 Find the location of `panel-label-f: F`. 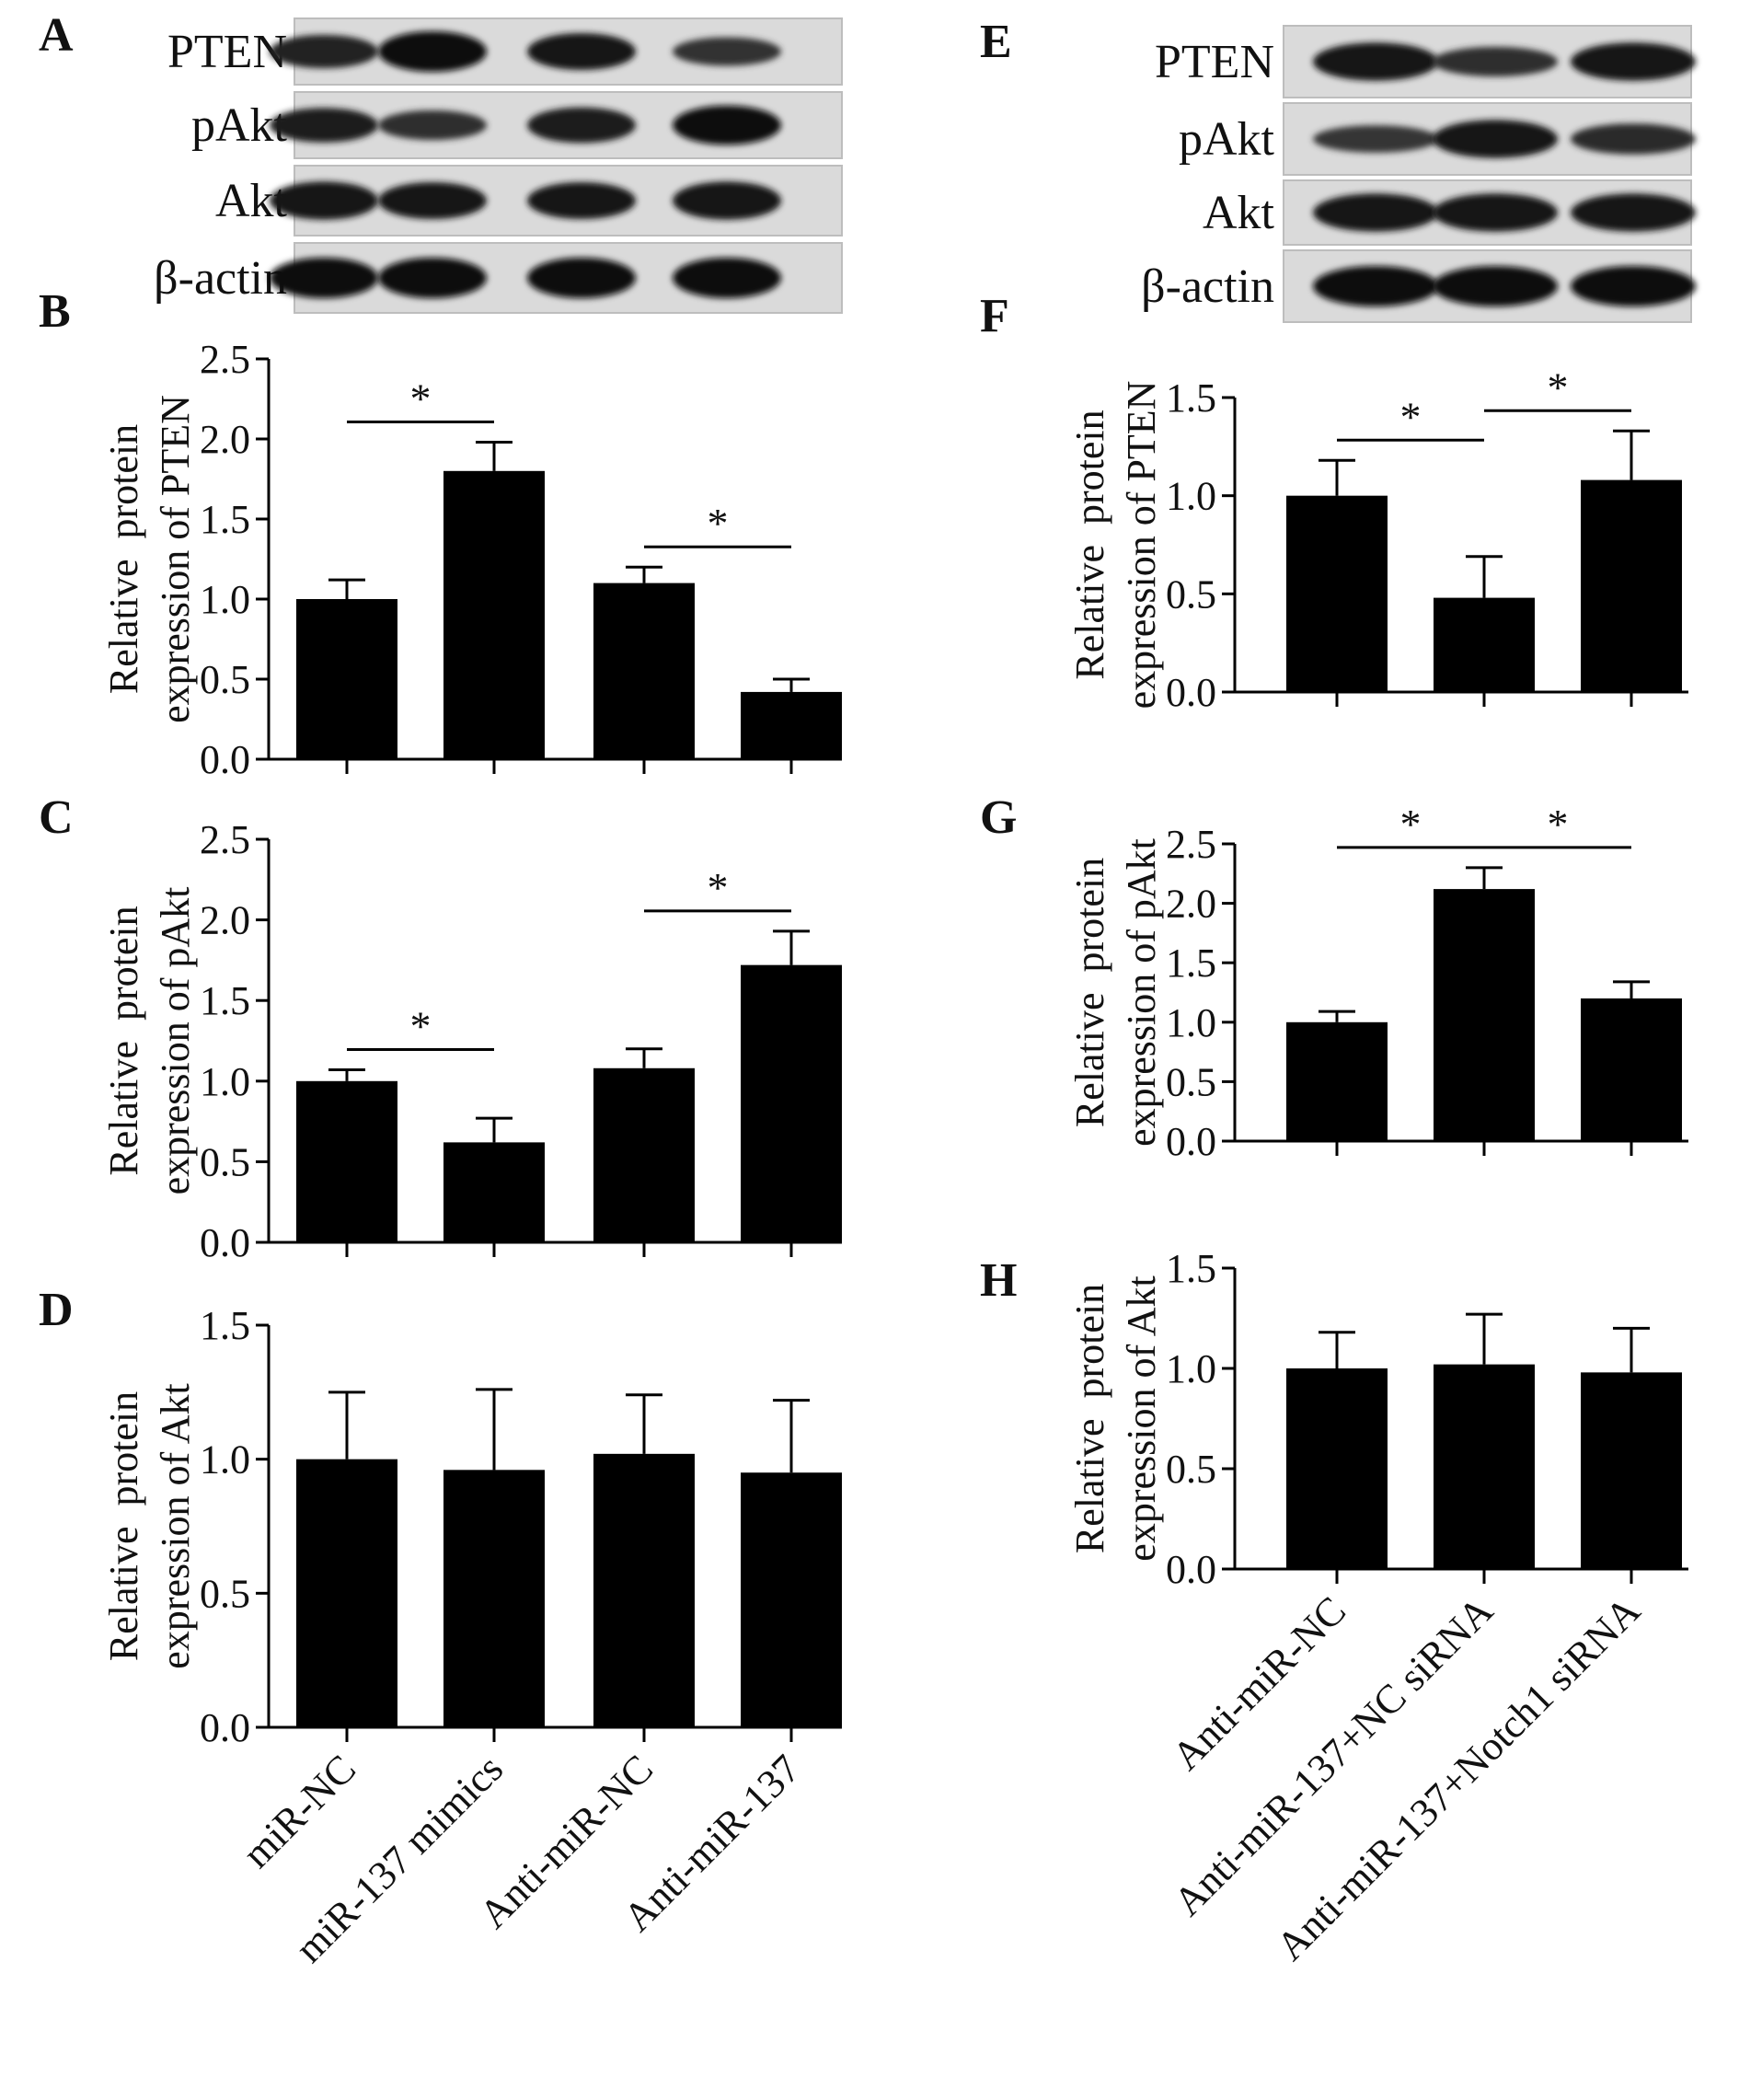

panel-label-f: F is located at coordinates (994, 316).